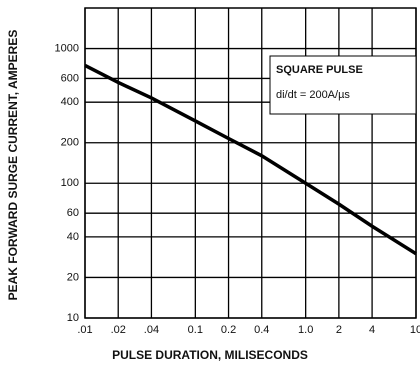  What do you see at coordinates (73, 237) in the screenshot?
I see `y-tick-label: 40` at bounding box center [73, 237].